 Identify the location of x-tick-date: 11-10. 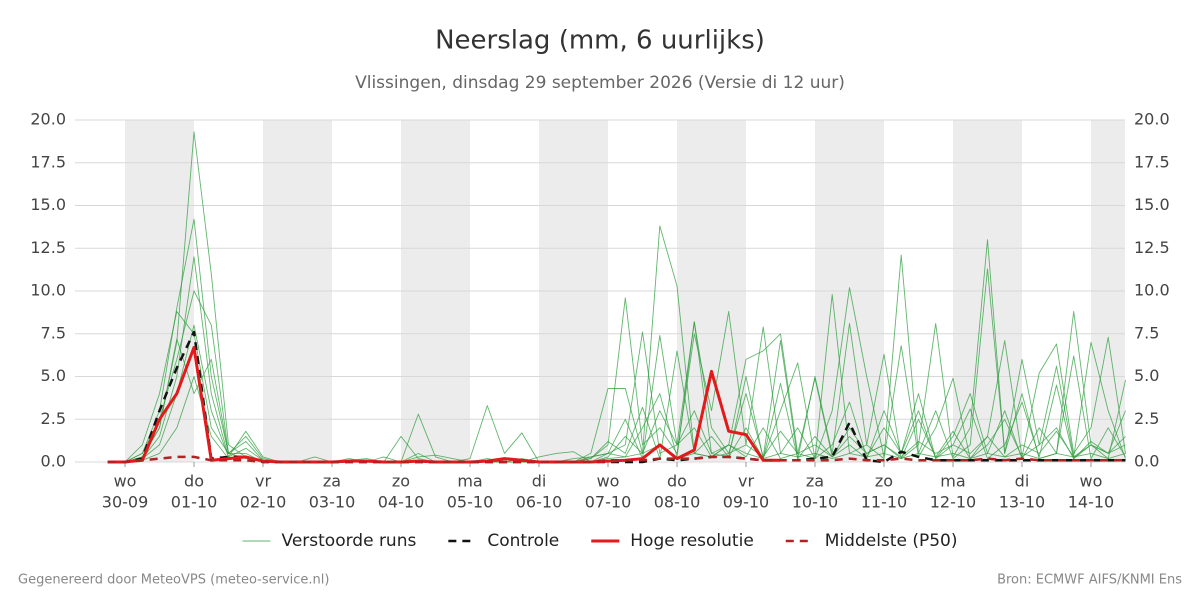
(884, 502).